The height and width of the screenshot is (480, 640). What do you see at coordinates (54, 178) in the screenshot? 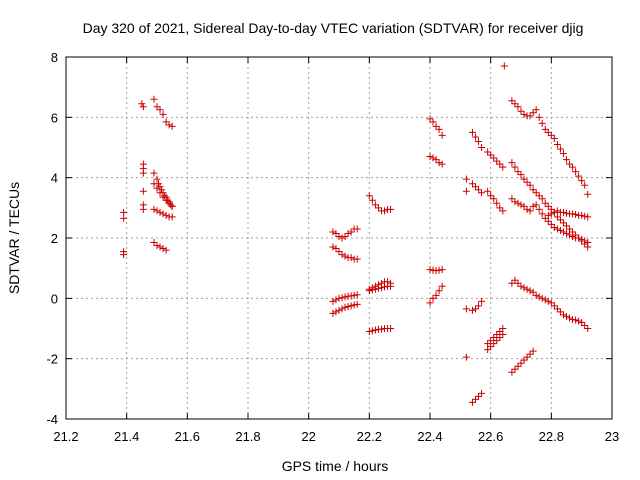
I see `y-tick-label: 4` at bounding box center [54, 178].